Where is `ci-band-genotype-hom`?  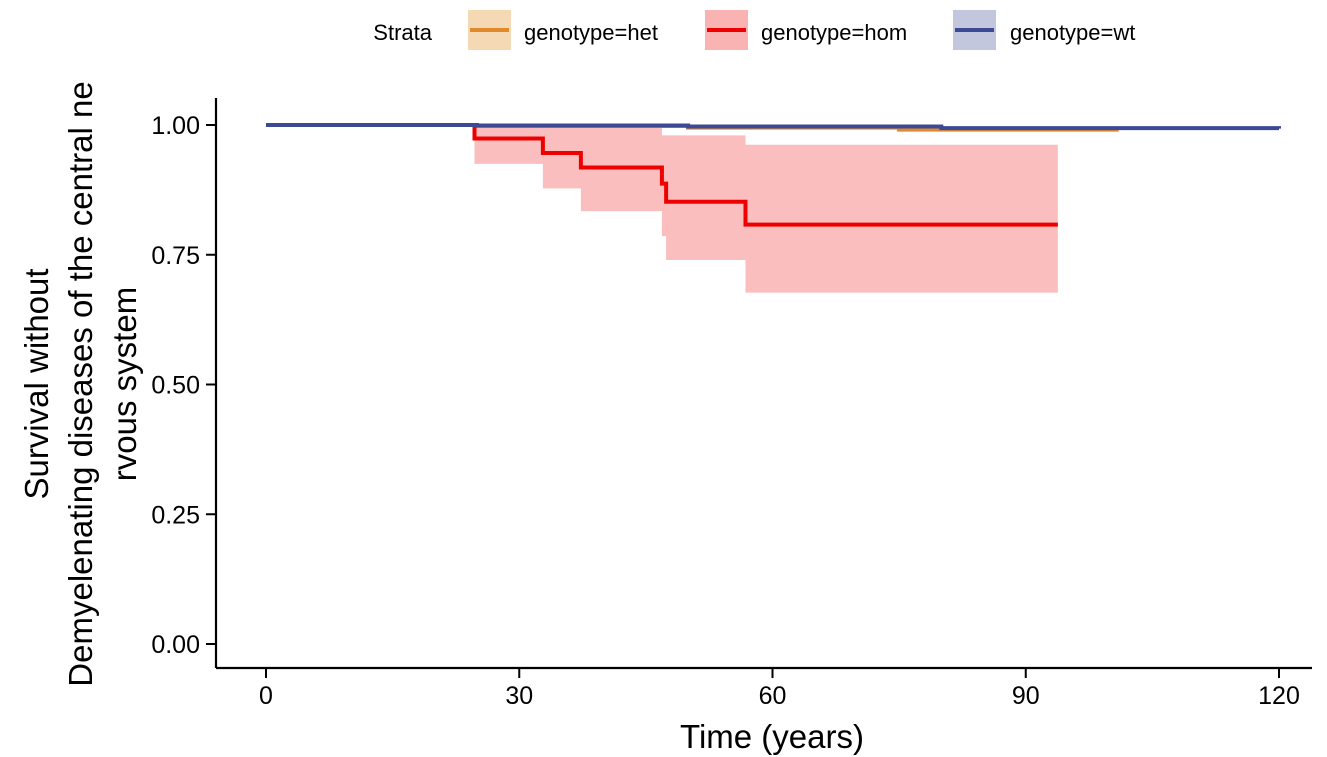 ci-band-genotype-hom is located at coordinates (662, 209).